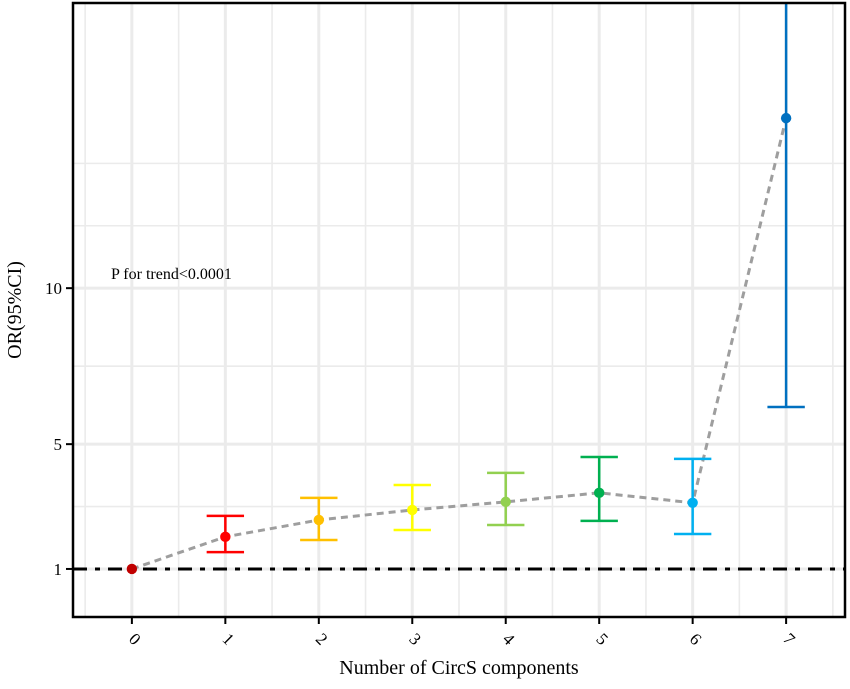 The width and height of the screenshot is (850, 689). Describe the element at coordinates (462, 633) in the screenshot. I see `x-axis: 0 1 2 3 4 5 6 7` at that location.